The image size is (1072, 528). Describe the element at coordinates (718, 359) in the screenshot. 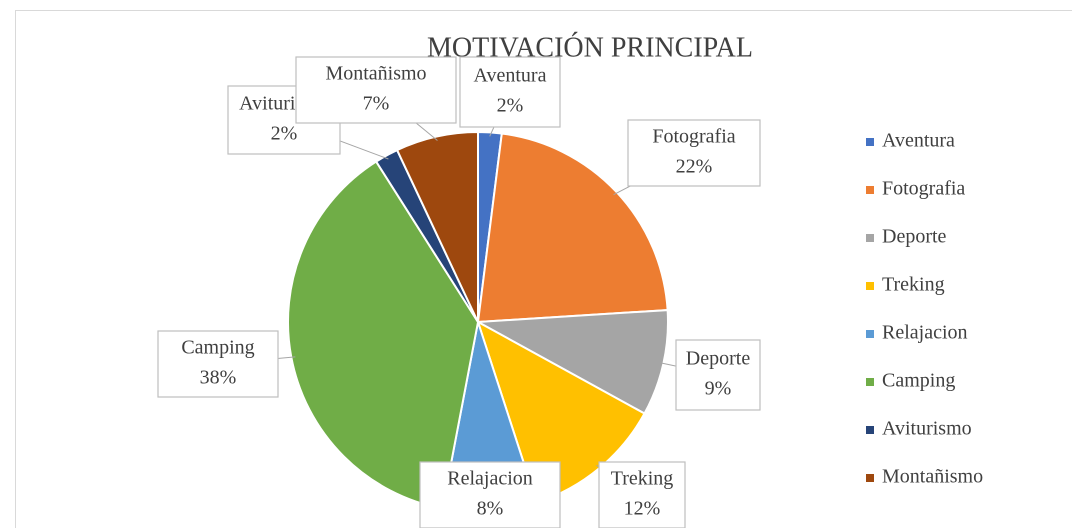

I see `data-label-name: Deporte` at that location.